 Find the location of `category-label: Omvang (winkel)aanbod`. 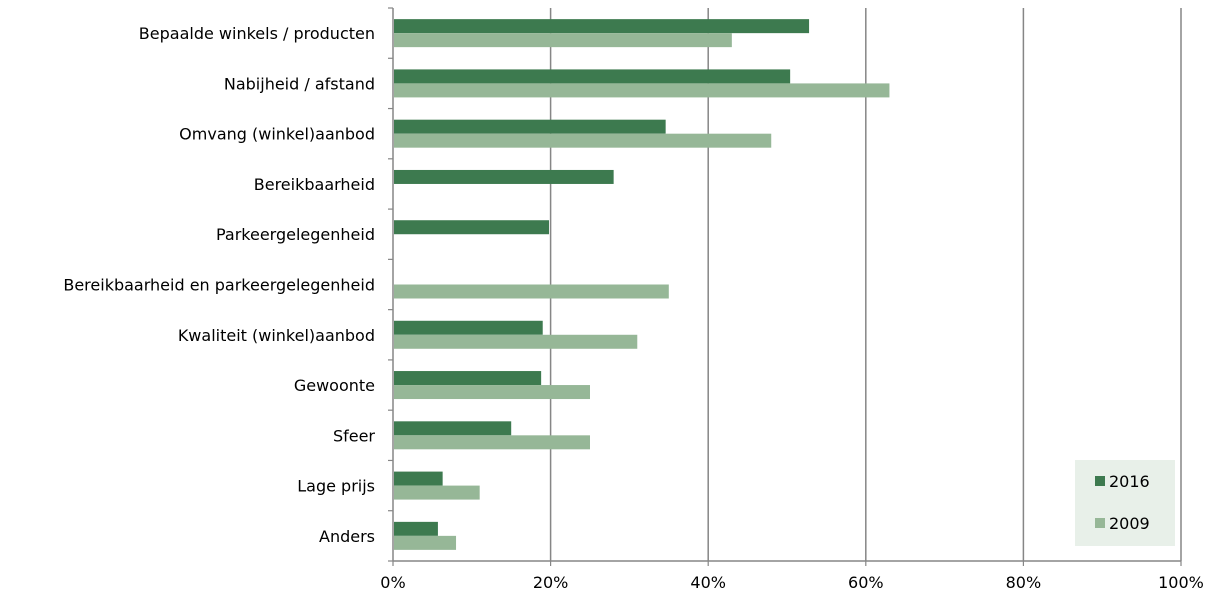

category-label: Omvang (winkel)aanbod is located at coordinates (277, 134).